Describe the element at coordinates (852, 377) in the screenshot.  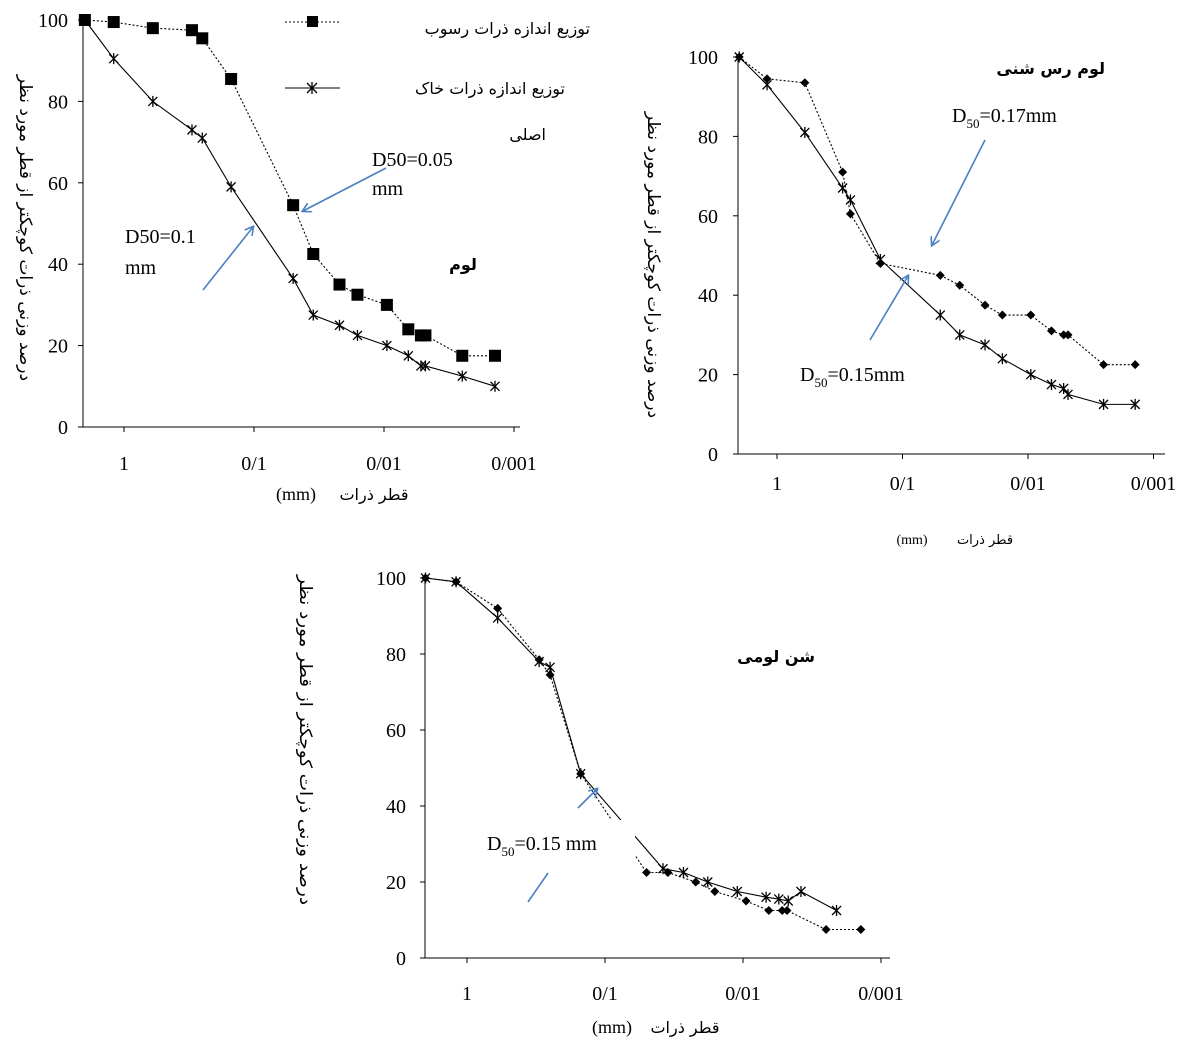
I see `annotation-d50-soil: D50=0.15mm` at that location.